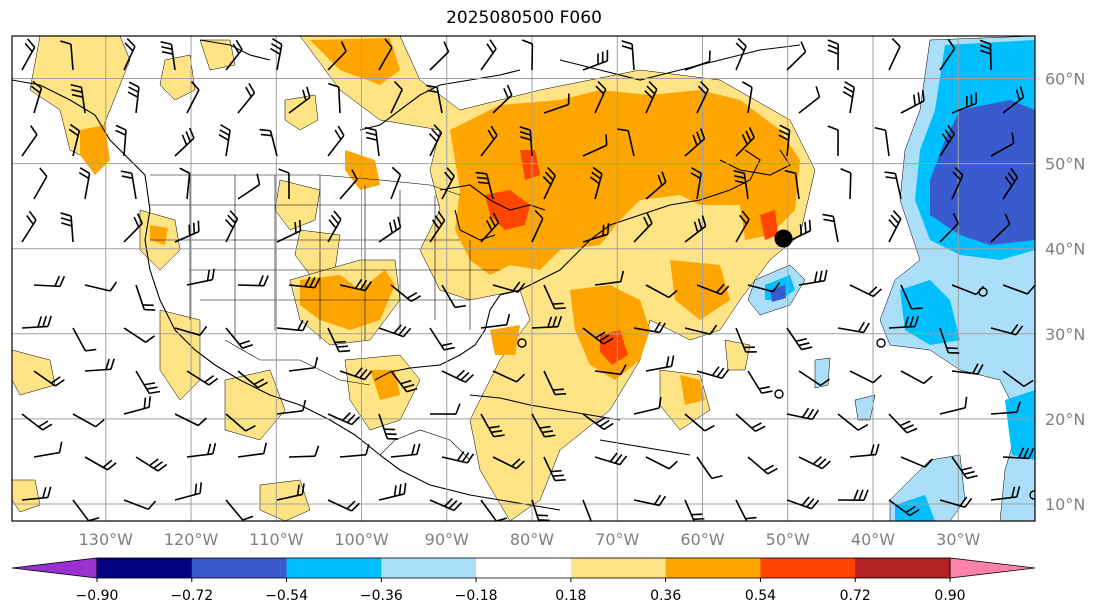 Image resolution: width=1105 pixels, height=615 pixels. What do you see at coordinates (276, 539) in the screenshot?
I see `lon-label: 110°W` at bounding box center [276, 539].